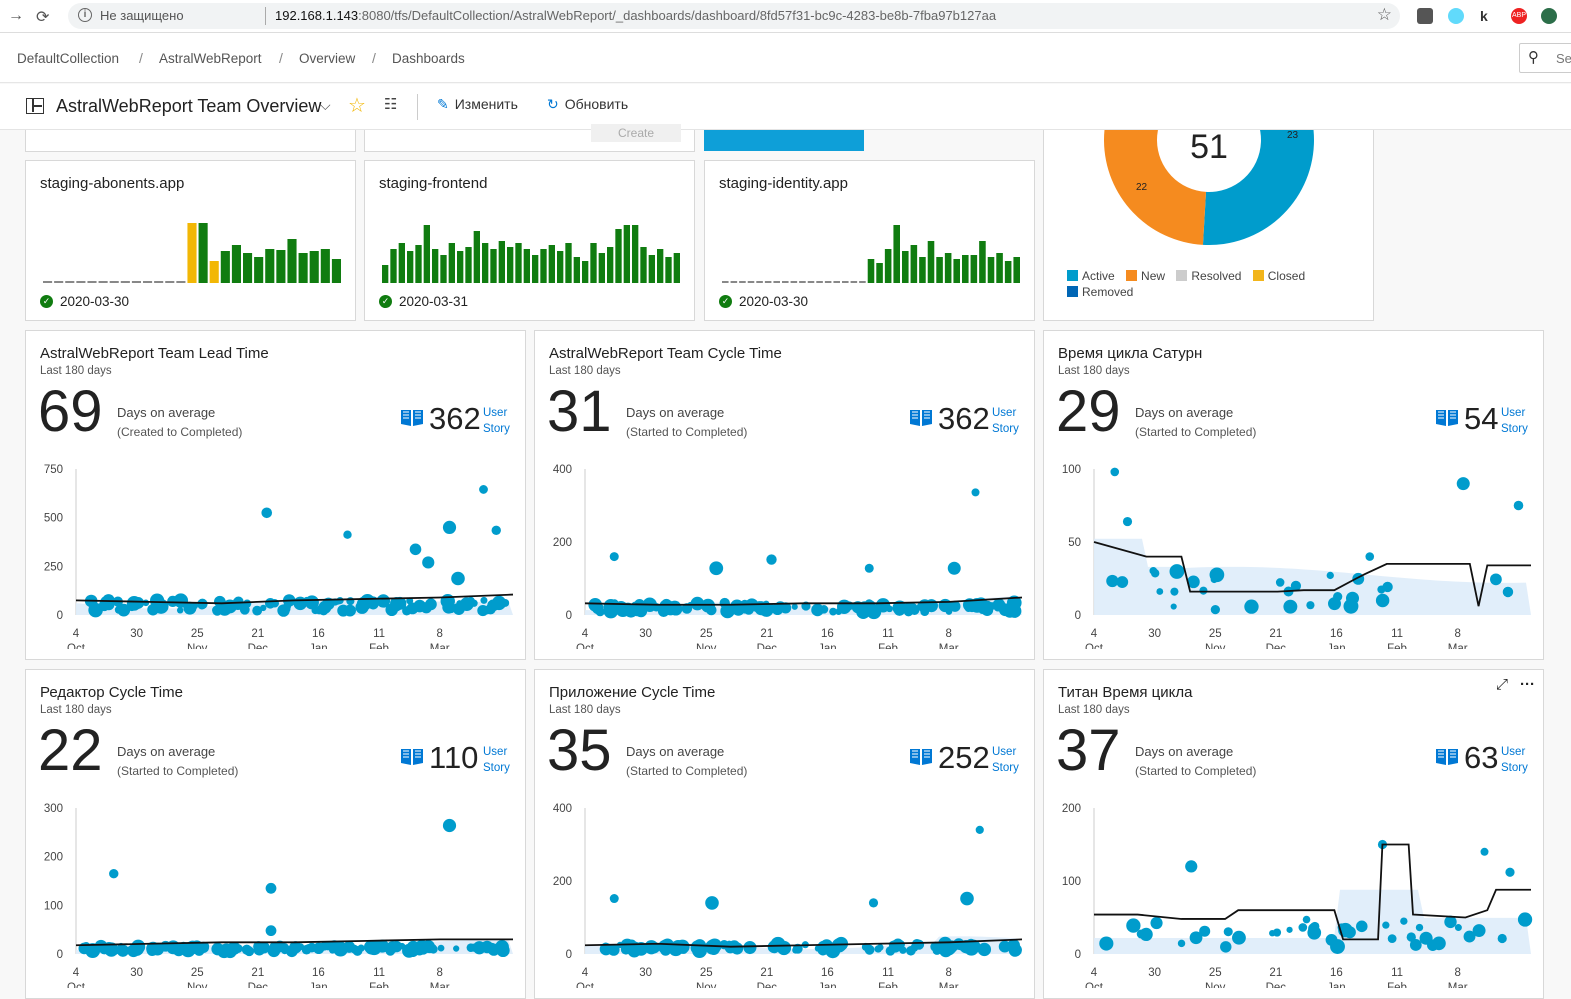  I want to click on x-tick-day: 16, so click(827, 973).